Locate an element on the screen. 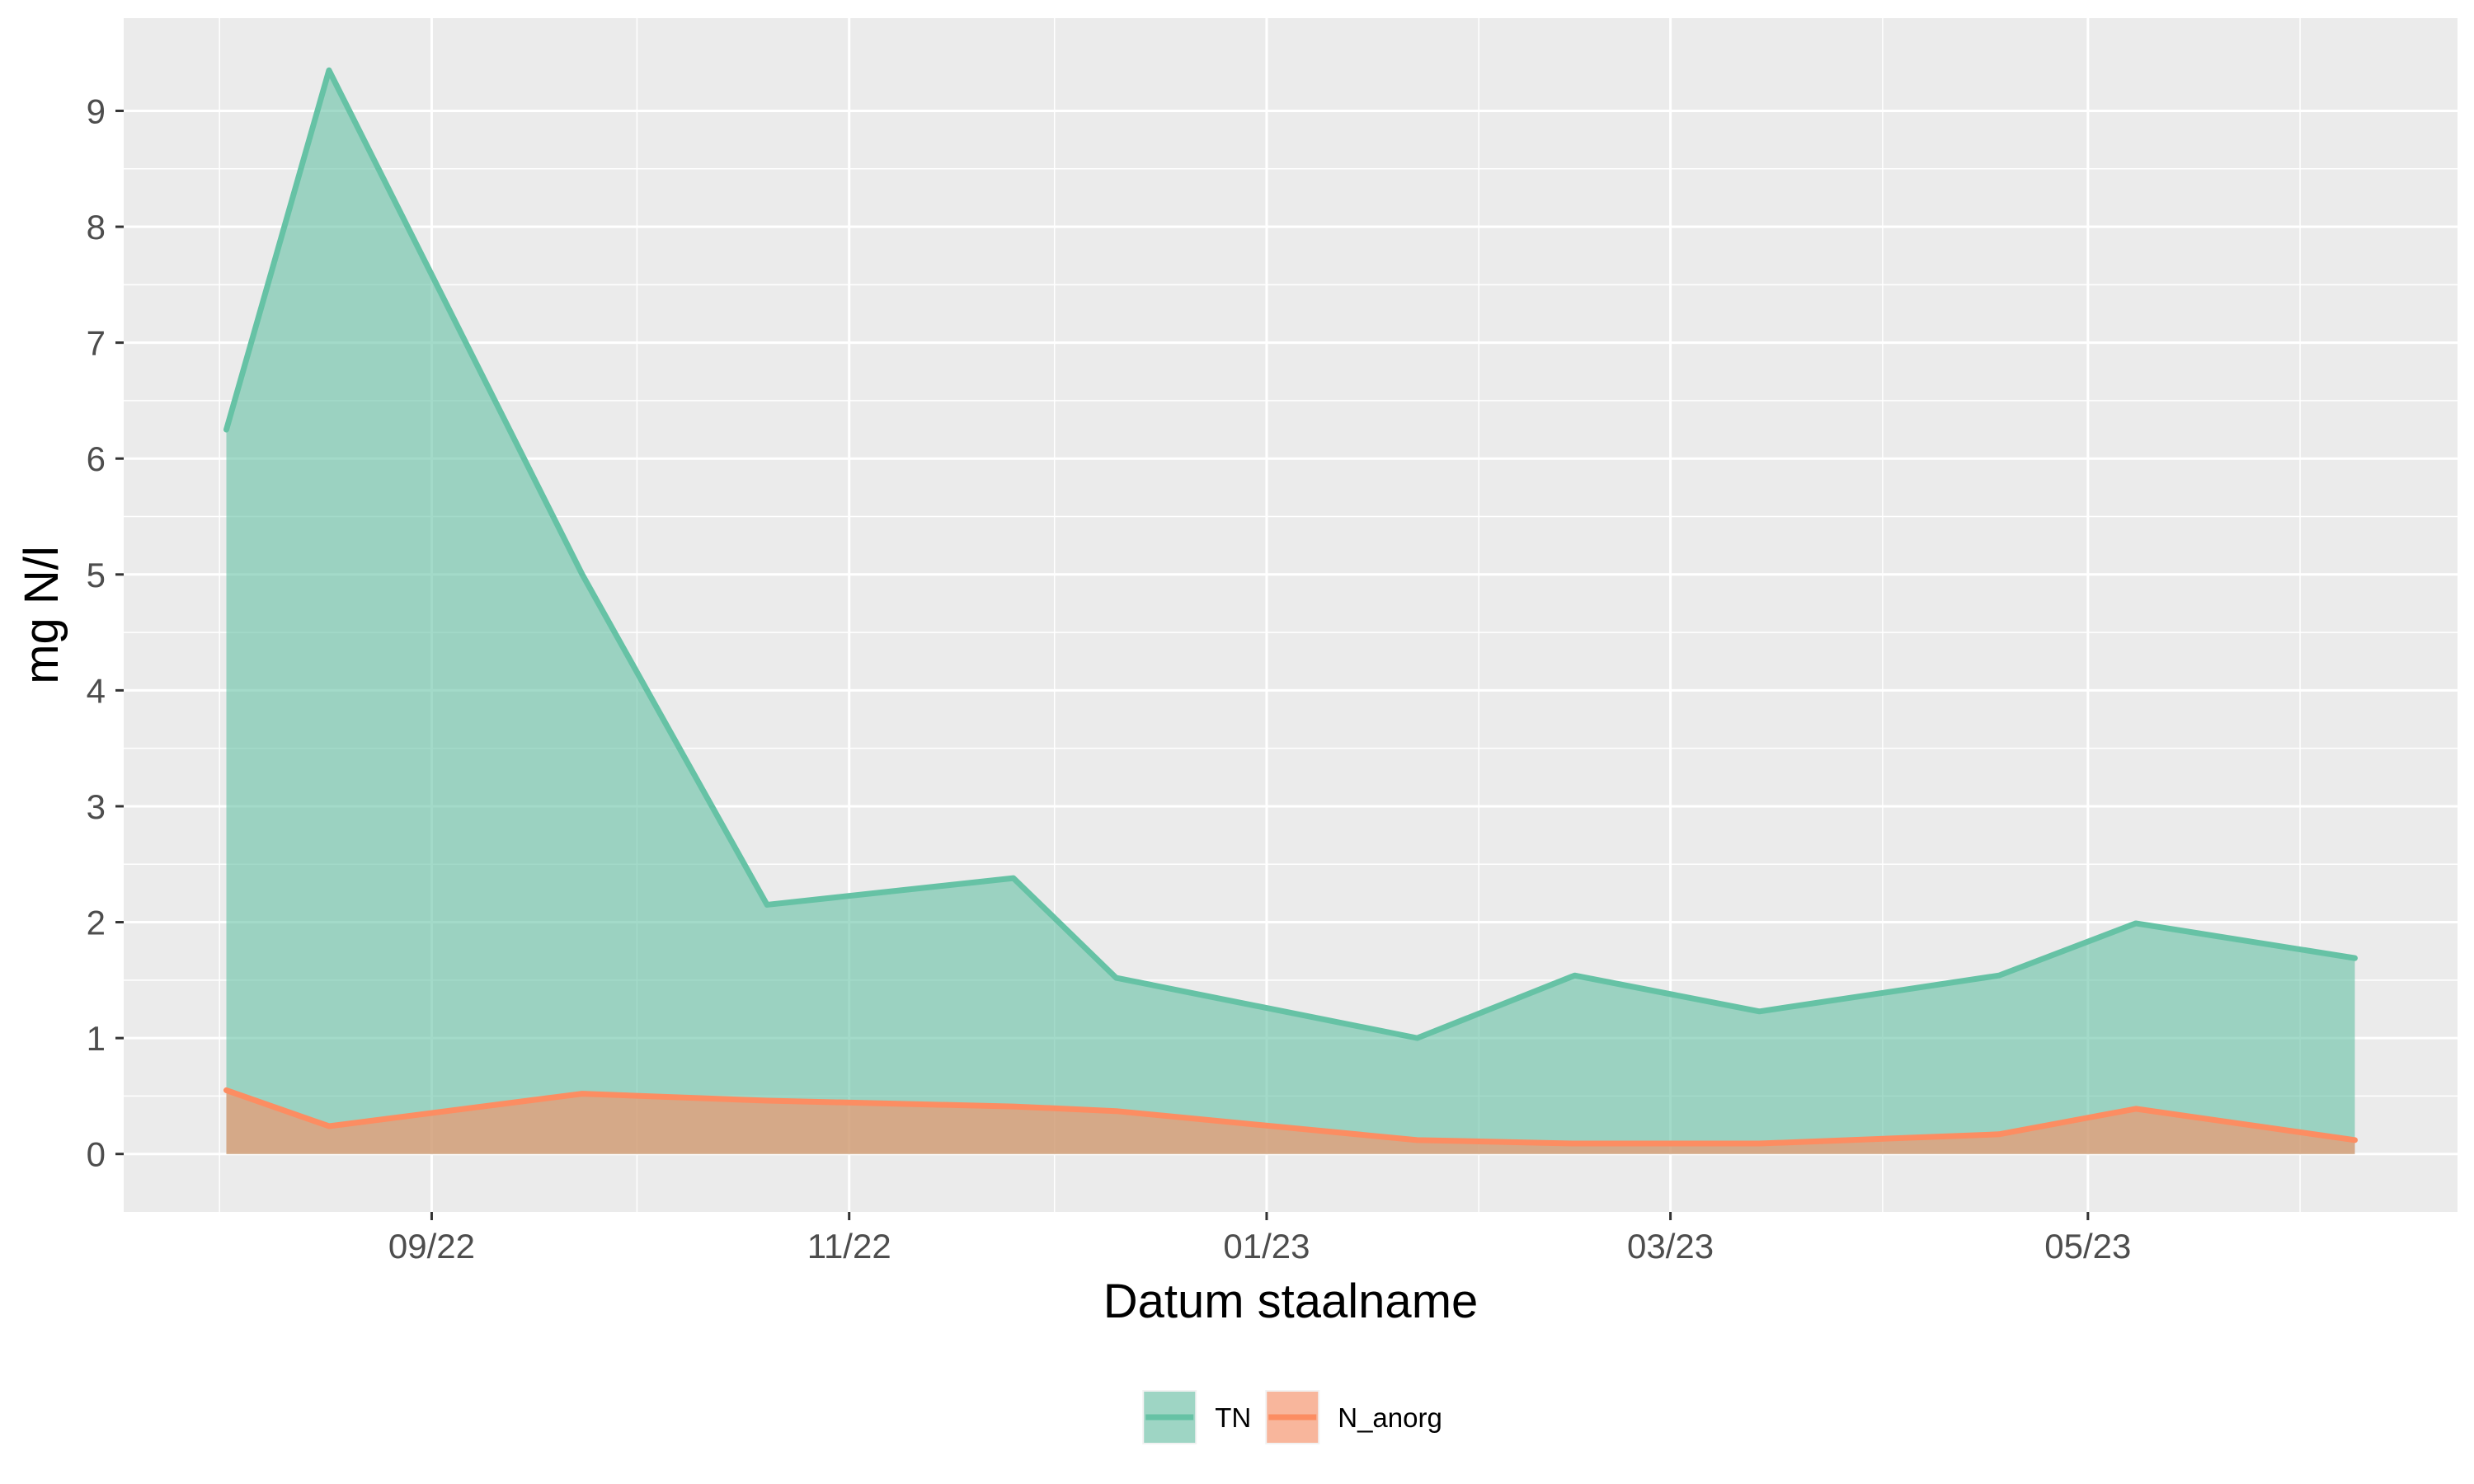 The width and height of the screenshot is (2474, 1484). x-tick-label: 03/23 is located at coordinates (1670, 1246).